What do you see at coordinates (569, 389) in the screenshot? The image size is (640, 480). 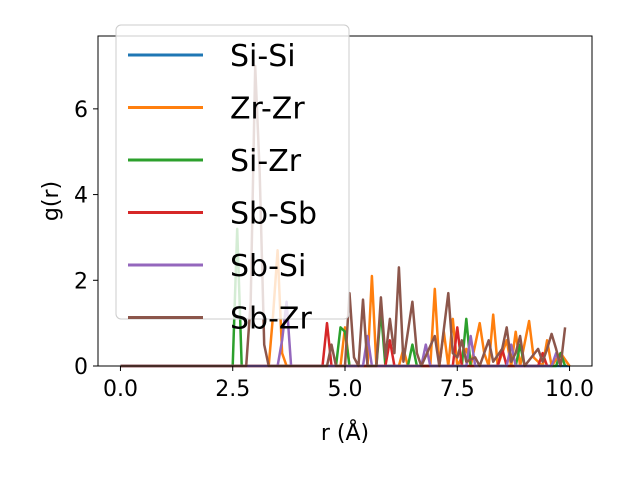 I see `x-tick-label: 10.0` at bounding box center [569, 389].